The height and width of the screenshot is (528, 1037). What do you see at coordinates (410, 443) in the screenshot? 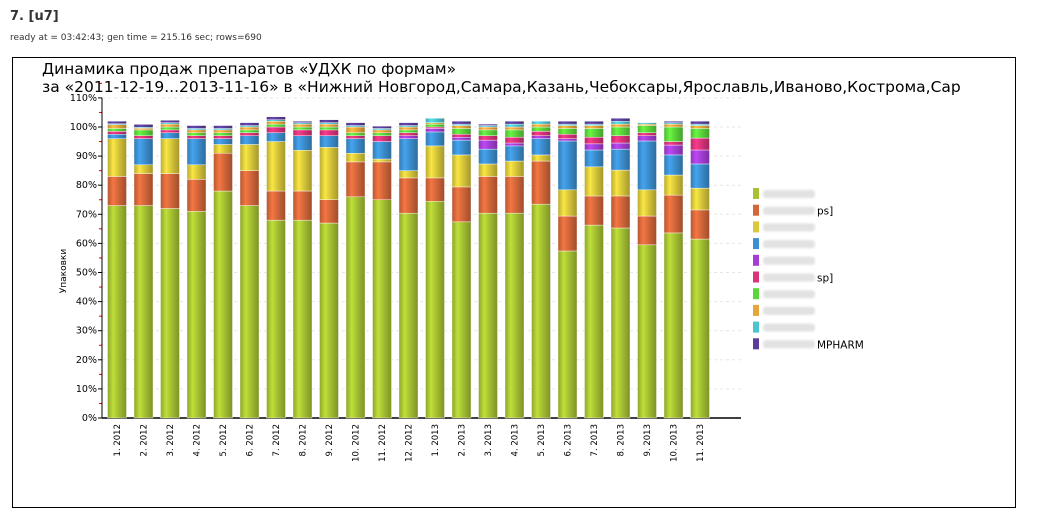
I see `x-tick-label: 12. 2012` at bounding box center [410, 443].